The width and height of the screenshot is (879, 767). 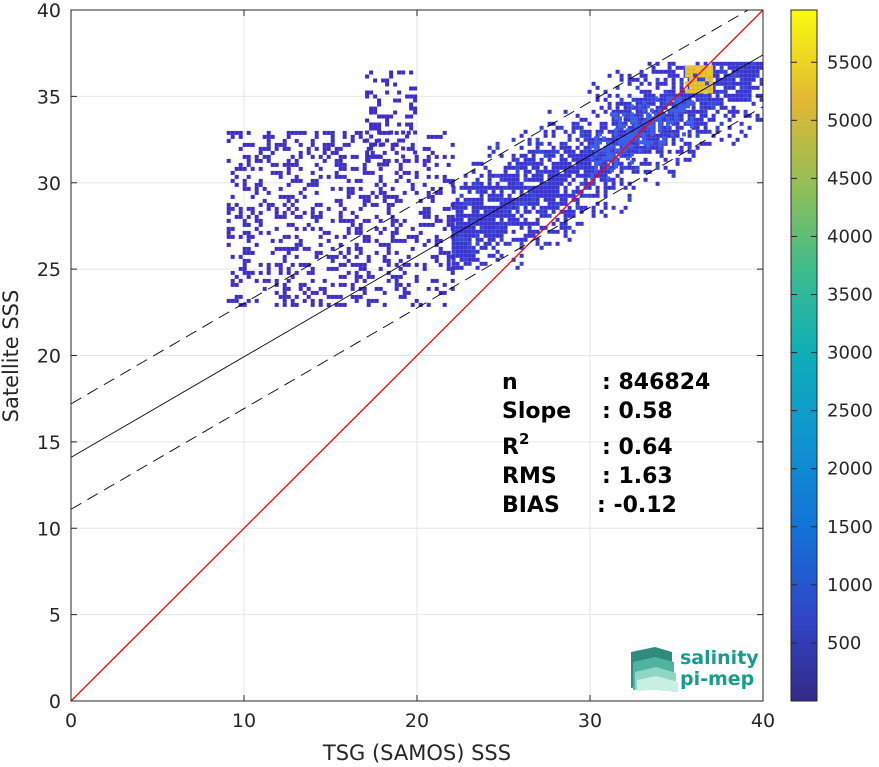 What do you see at coordinates (11, 356) in the screenshot?
I see `y-axis-label: Satellite SSS` at bounding box center [11, 356].